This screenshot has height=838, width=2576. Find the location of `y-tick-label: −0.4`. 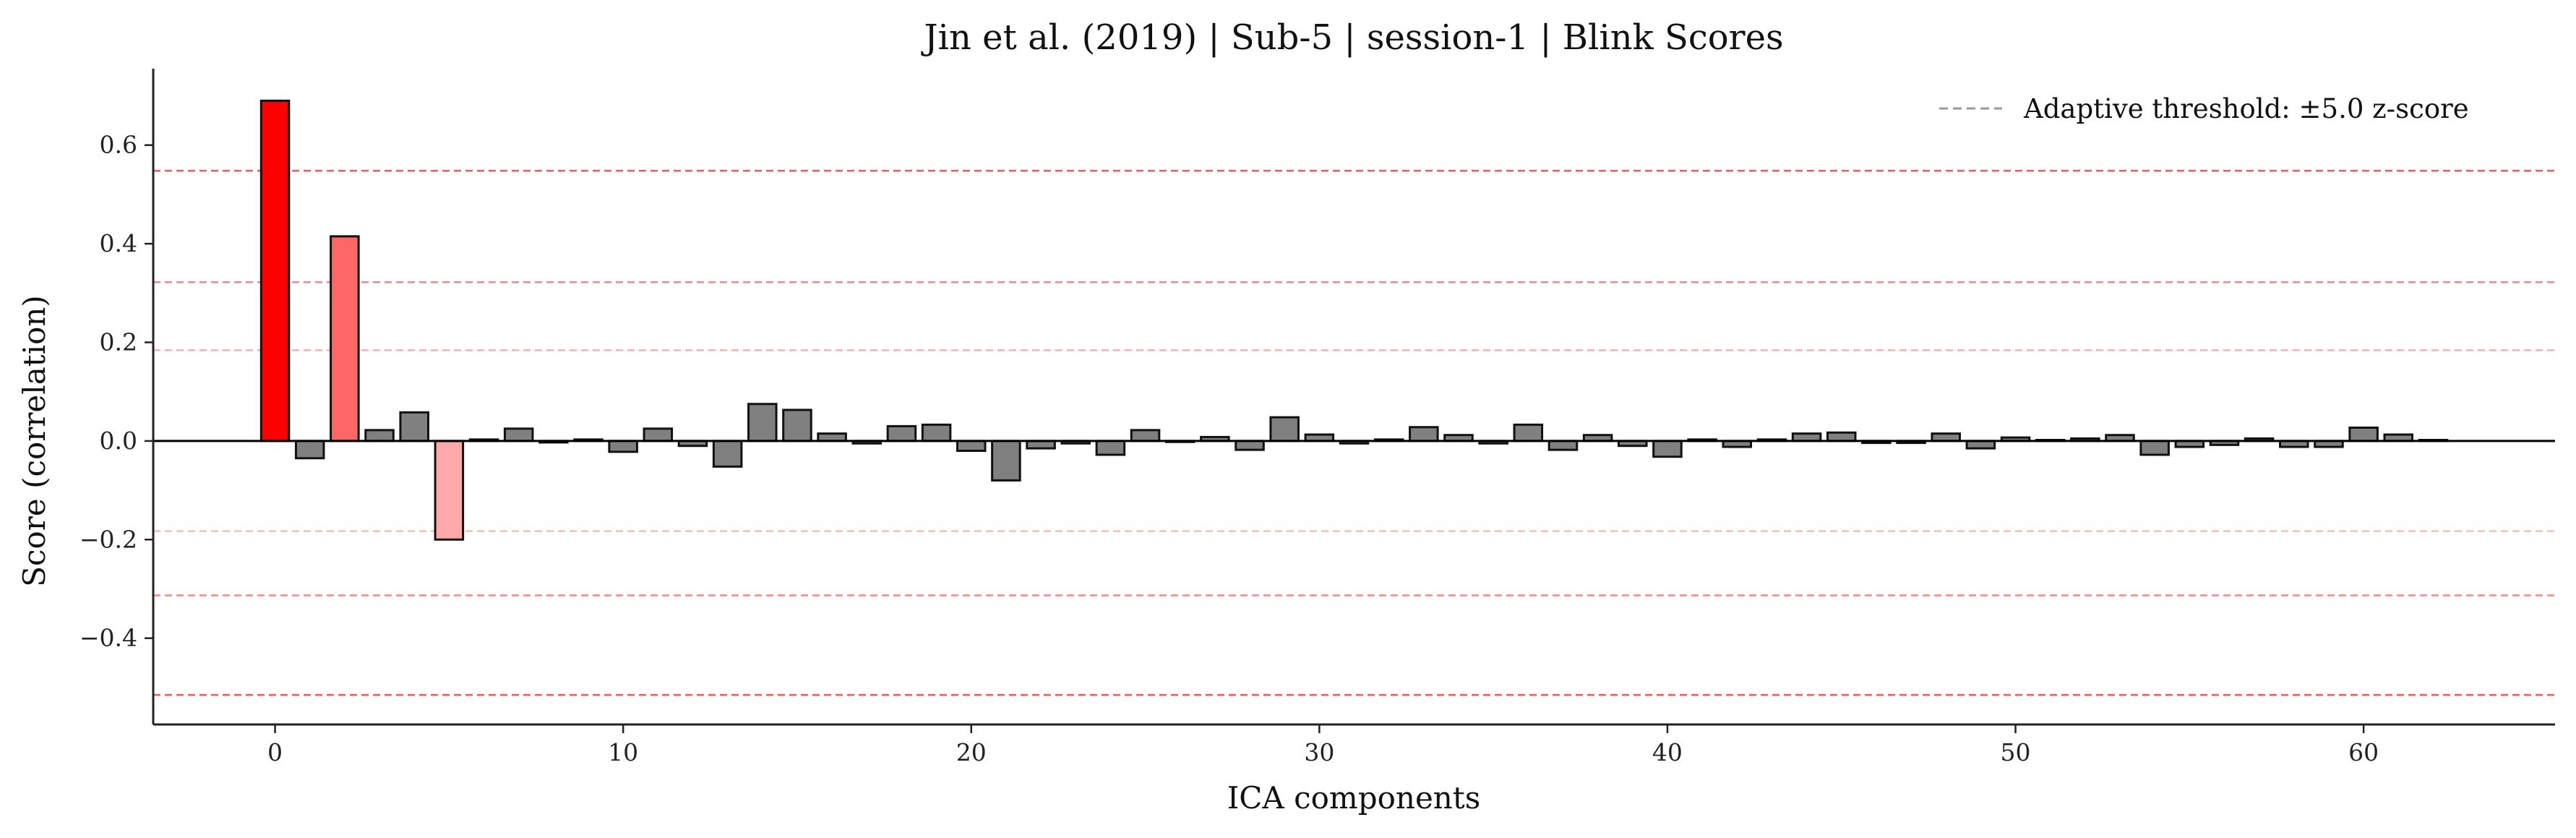

y-tick-label: −0.4 is located at coordinates (109, 638).